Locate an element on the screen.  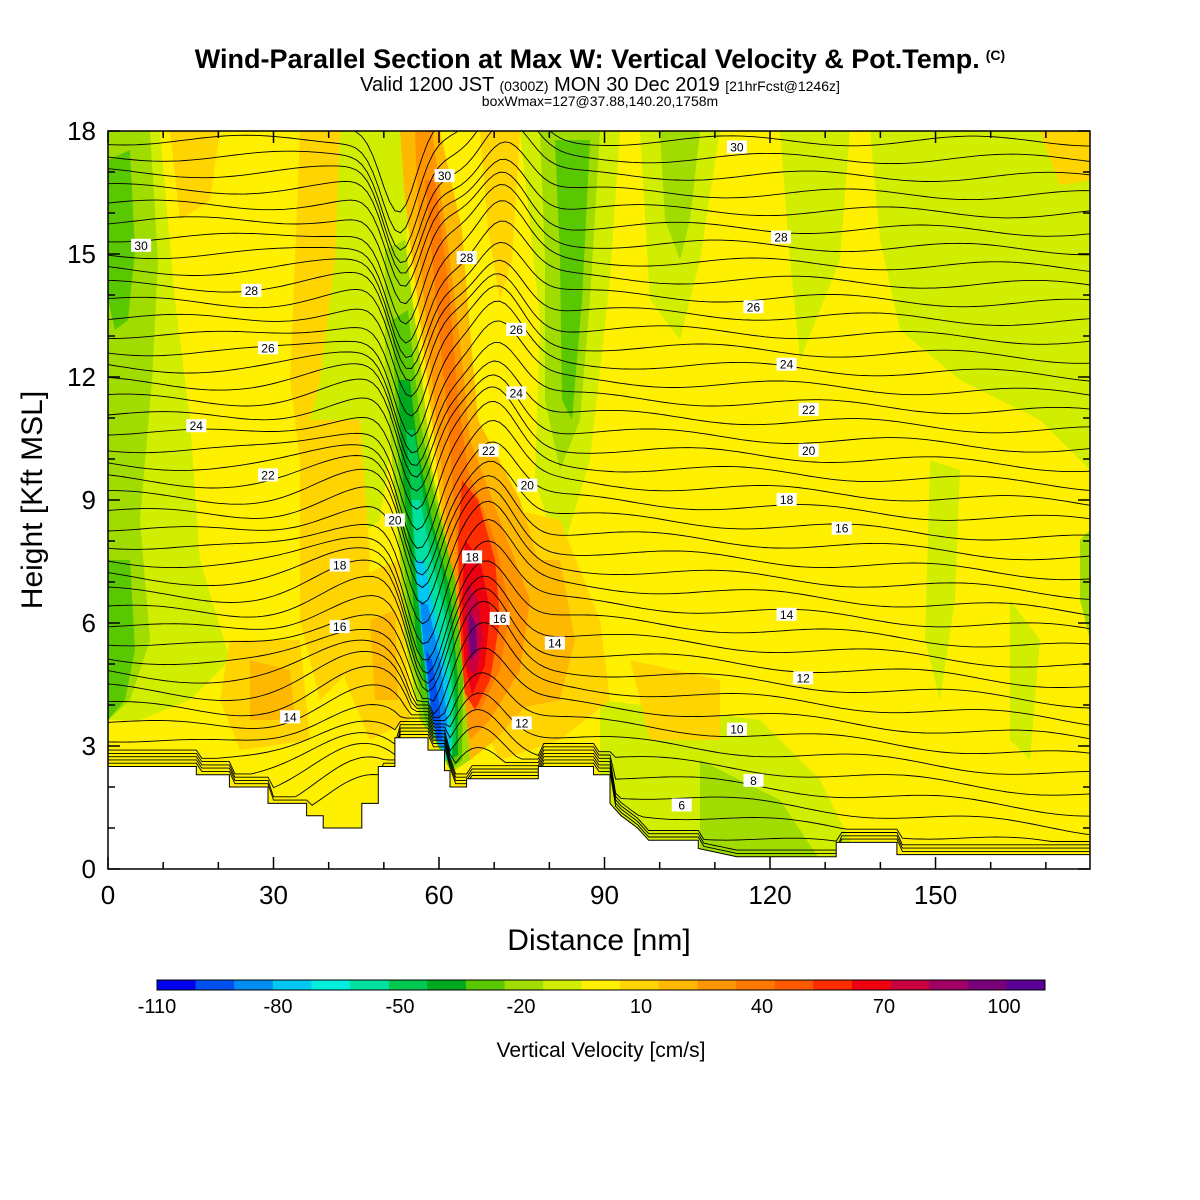
contour-label-text: 26 is located at coordinates (517, 330).